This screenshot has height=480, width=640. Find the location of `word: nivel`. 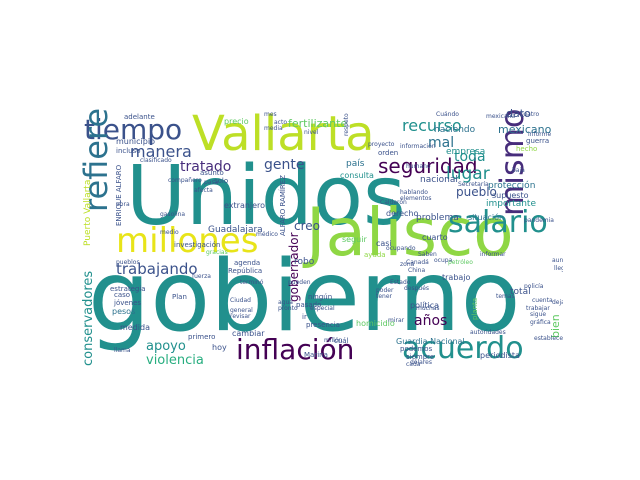

word: nivel is located at coordinates (311, 132).